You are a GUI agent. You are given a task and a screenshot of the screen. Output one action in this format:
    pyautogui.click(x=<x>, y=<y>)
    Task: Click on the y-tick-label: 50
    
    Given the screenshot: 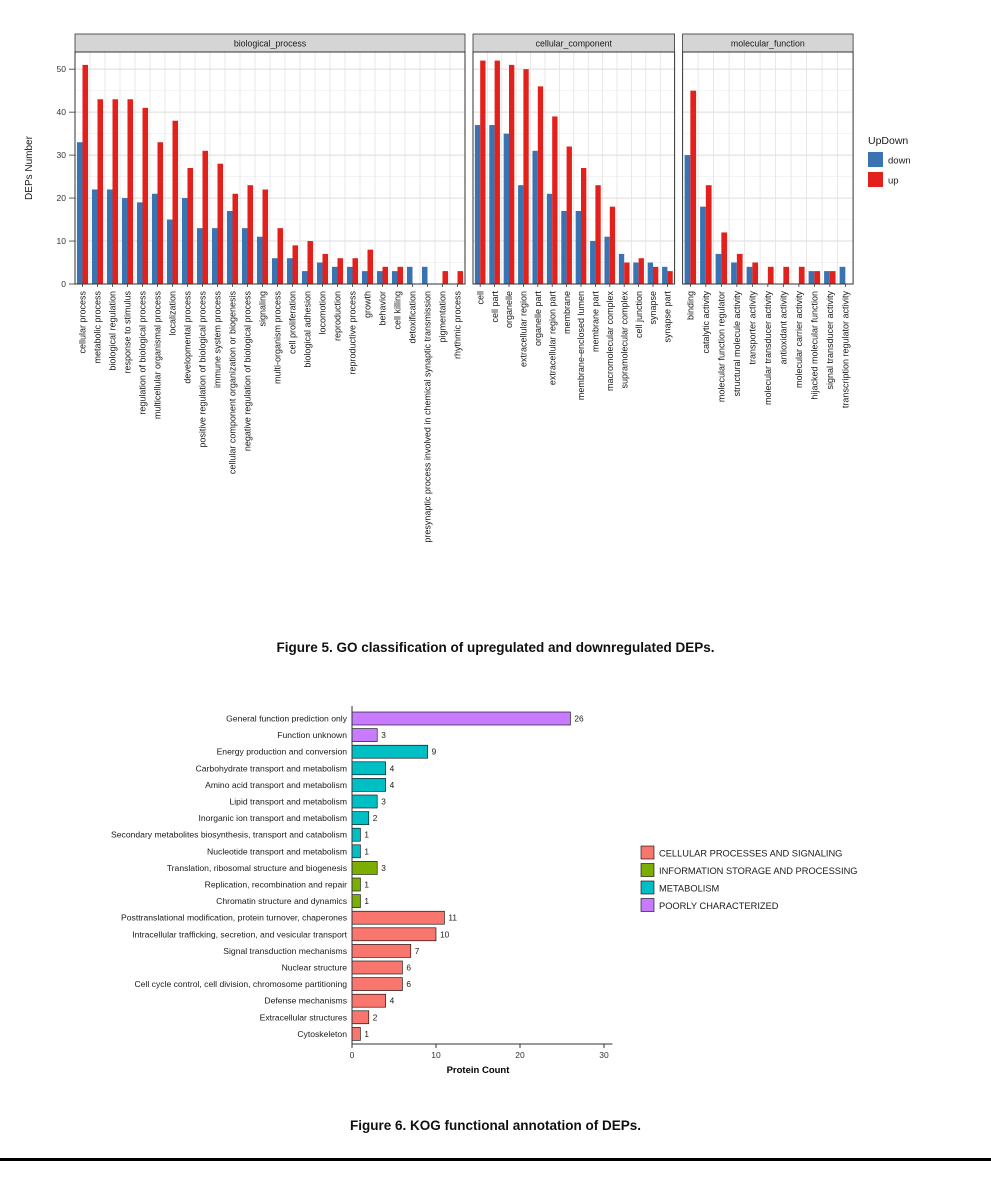 What is the action you would take?
    pyautogui.click(x=62, y=69)
    